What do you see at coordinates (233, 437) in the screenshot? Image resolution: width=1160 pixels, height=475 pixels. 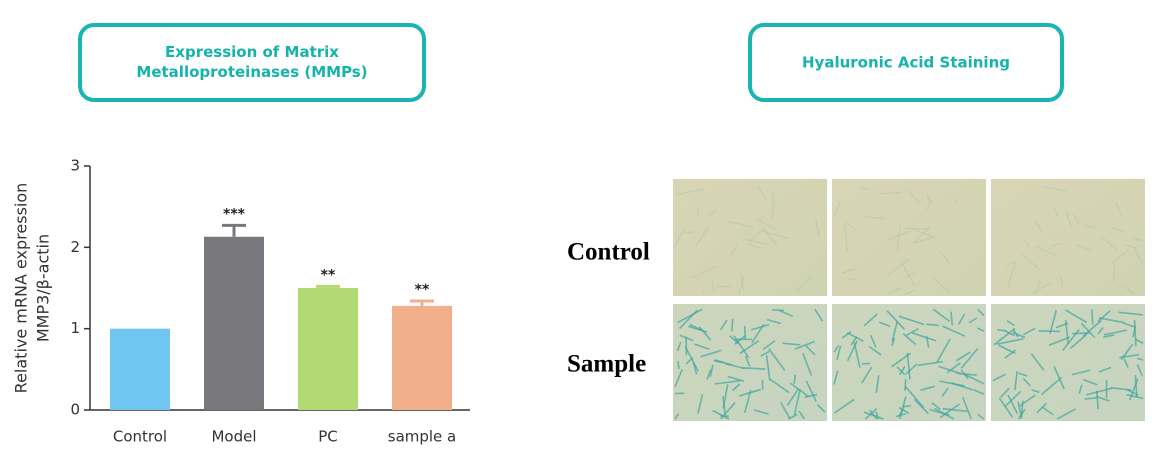 I see `x-tick-label: Model` at bounding box center [233, 437].